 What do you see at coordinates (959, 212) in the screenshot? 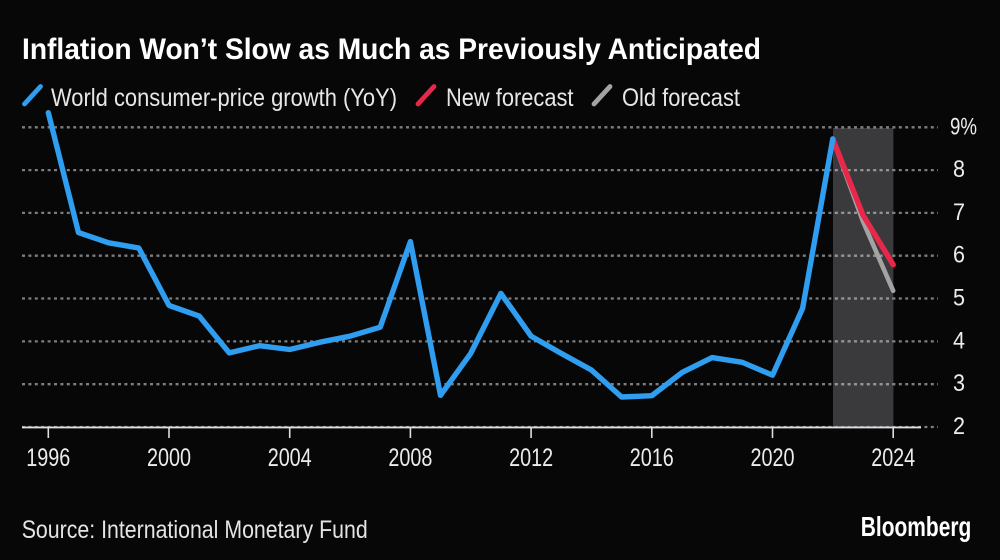
I see `svg-text: 7` at bounding box center [959, 212].